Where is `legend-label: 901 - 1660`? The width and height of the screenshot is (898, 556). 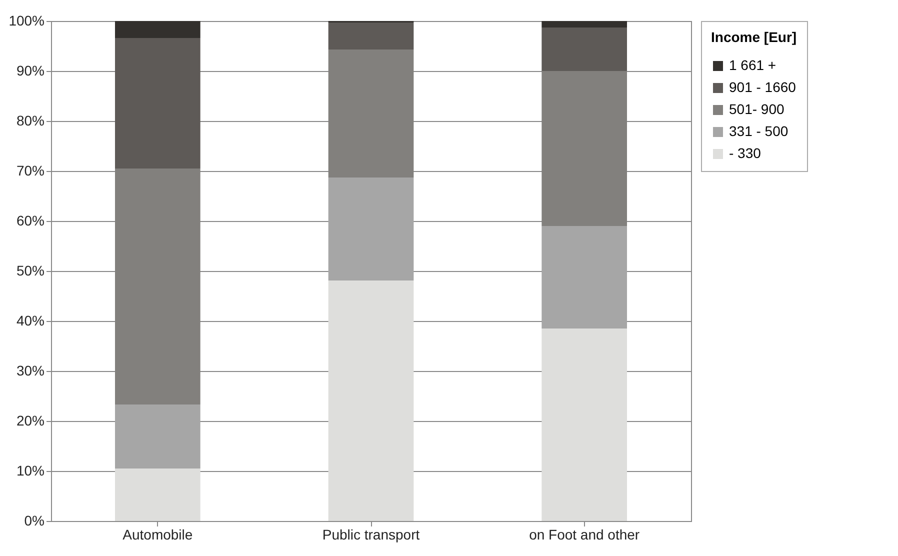 legend-label: 901 - 1660 is located at coordinates (762, 87).